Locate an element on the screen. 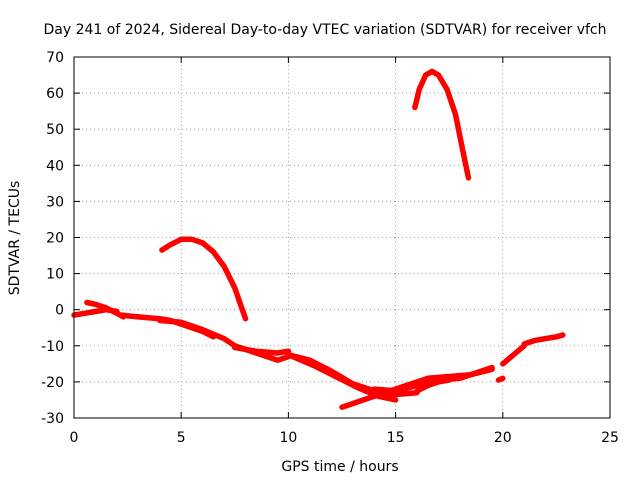 This screenshot has height=480, width=640. y-tick-label: 0 is located at coordinates (59, 311).